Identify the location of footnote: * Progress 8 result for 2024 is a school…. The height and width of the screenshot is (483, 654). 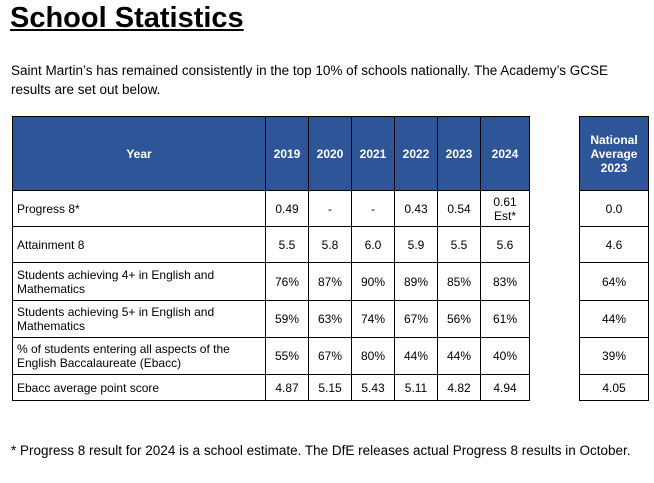
(321, 450).